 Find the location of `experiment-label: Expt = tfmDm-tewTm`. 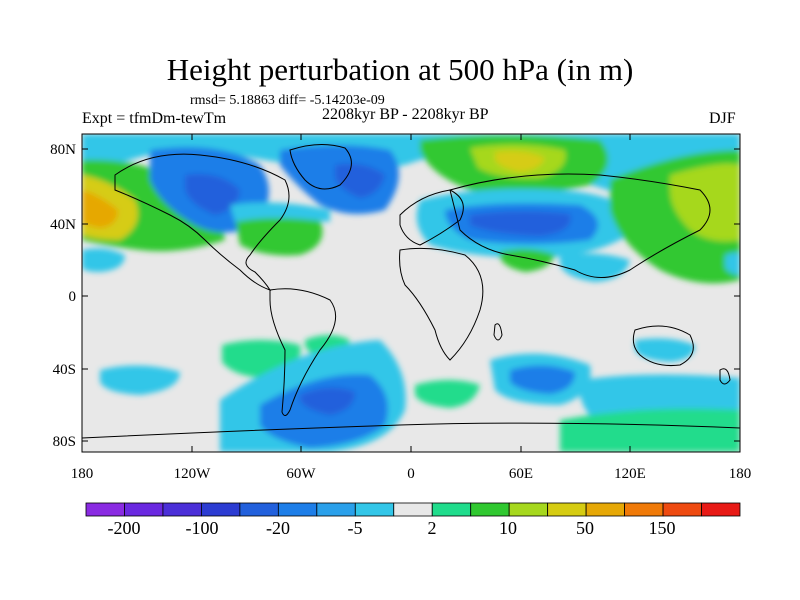

experiment-label: Expt = tfmDm-tewTm is located at coordinates (154, 118).